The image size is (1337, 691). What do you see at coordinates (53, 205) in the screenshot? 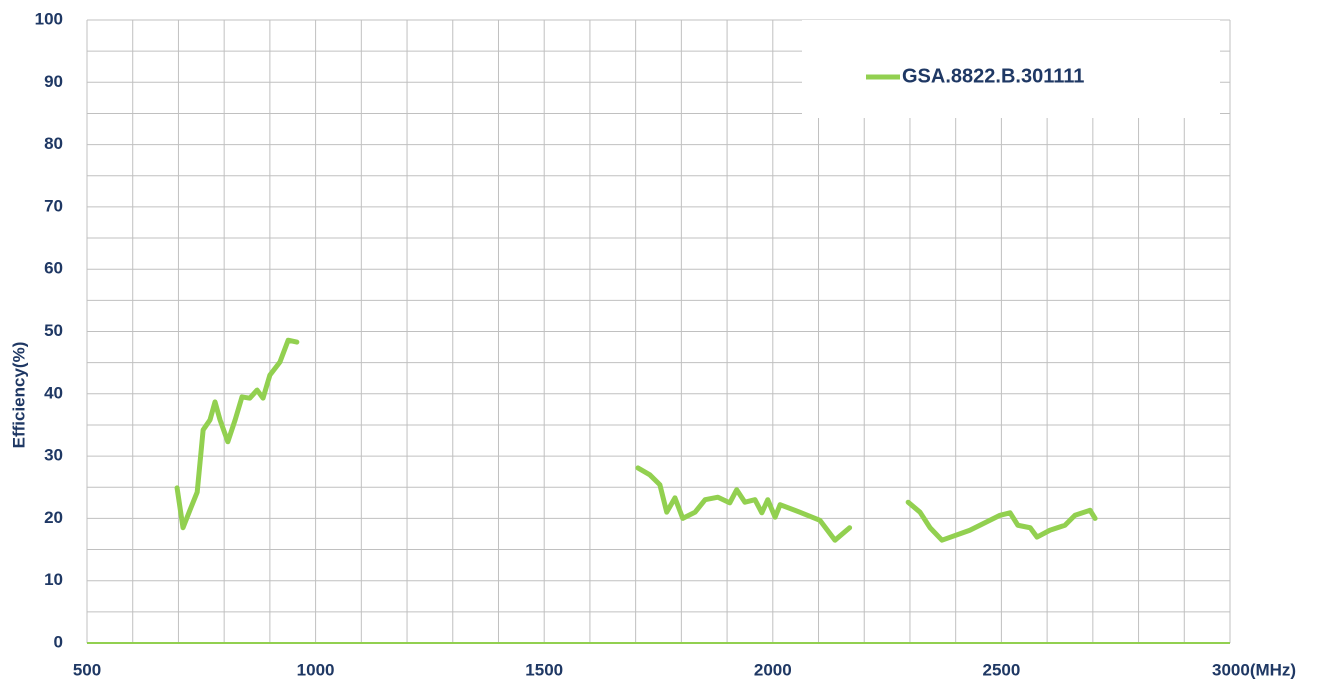
I see `y-tick-label: 70` at bounding box center [53, 205].